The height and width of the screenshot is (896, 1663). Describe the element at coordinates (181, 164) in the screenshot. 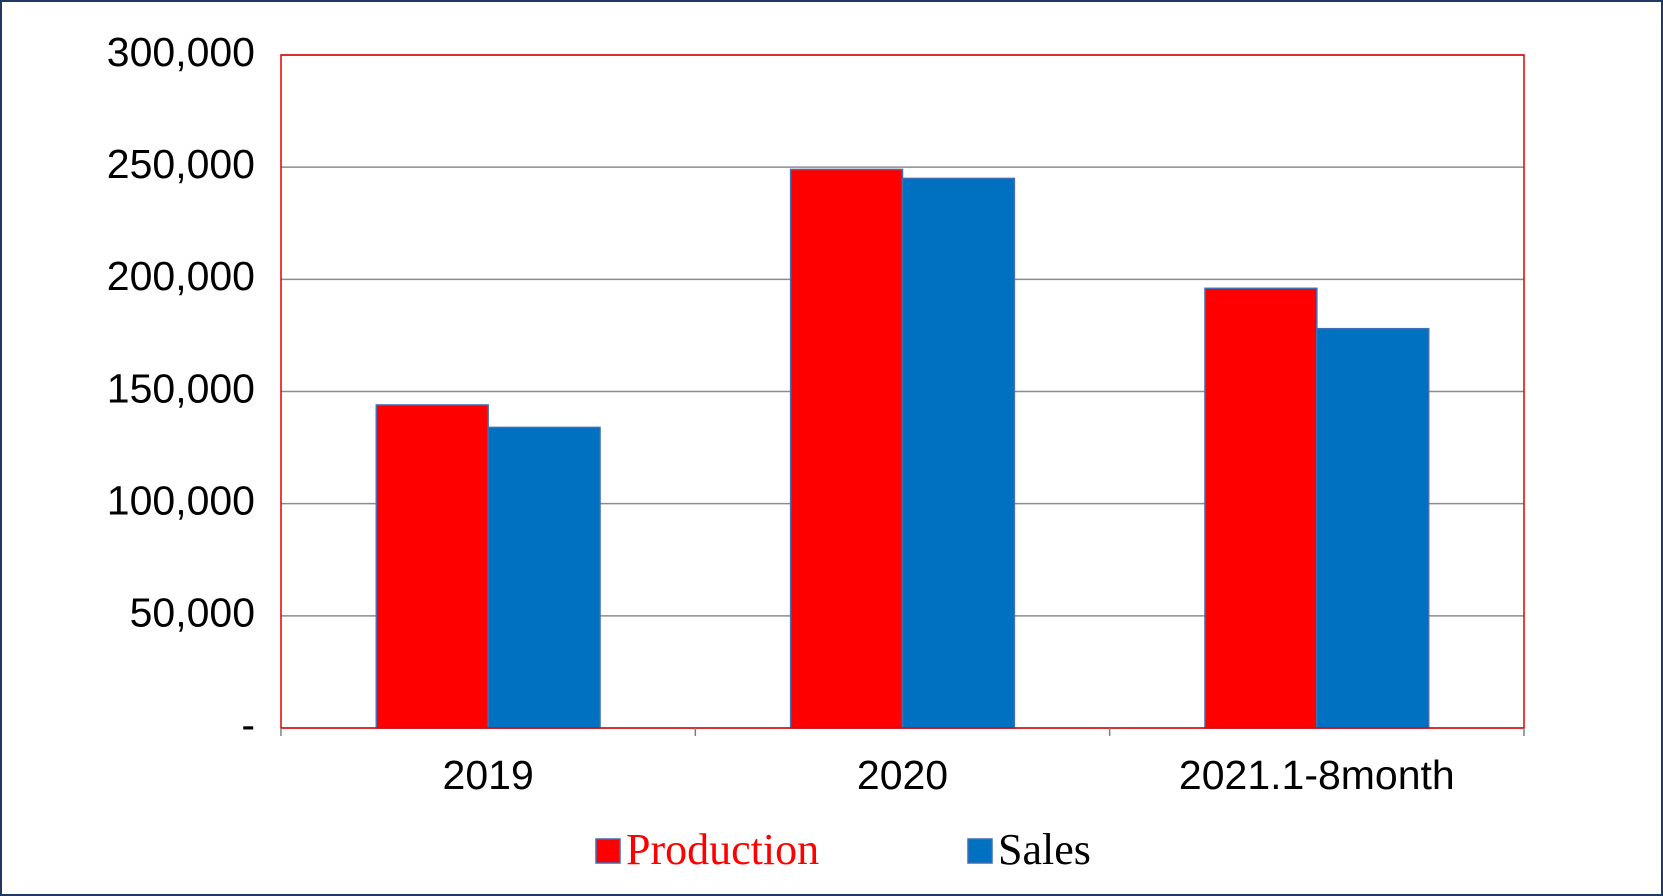

I see `y-tick-label: 250,000` at that location.